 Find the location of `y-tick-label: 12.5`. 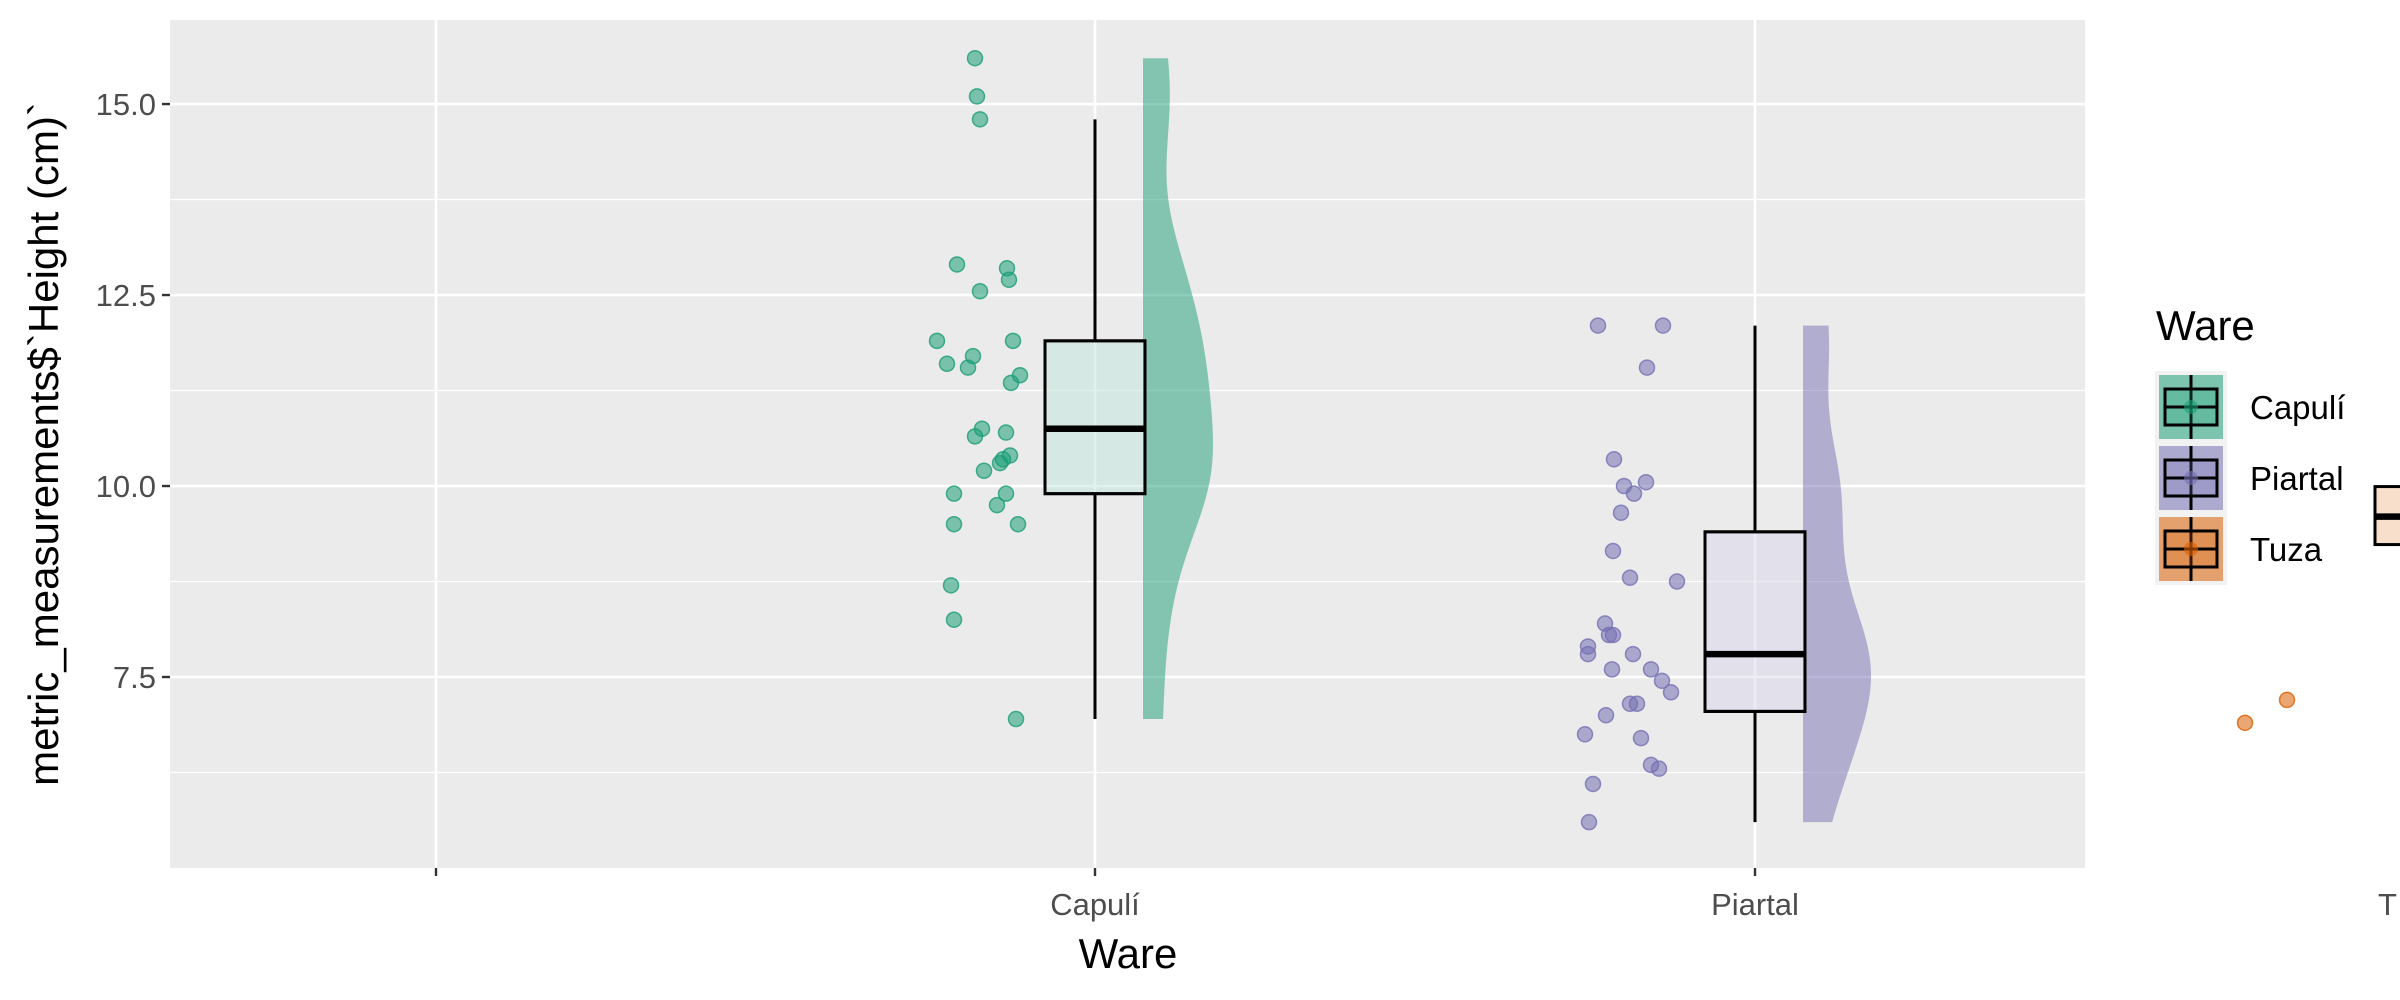

y-tick-label: 12.5 is located at coordinates (126, 295).